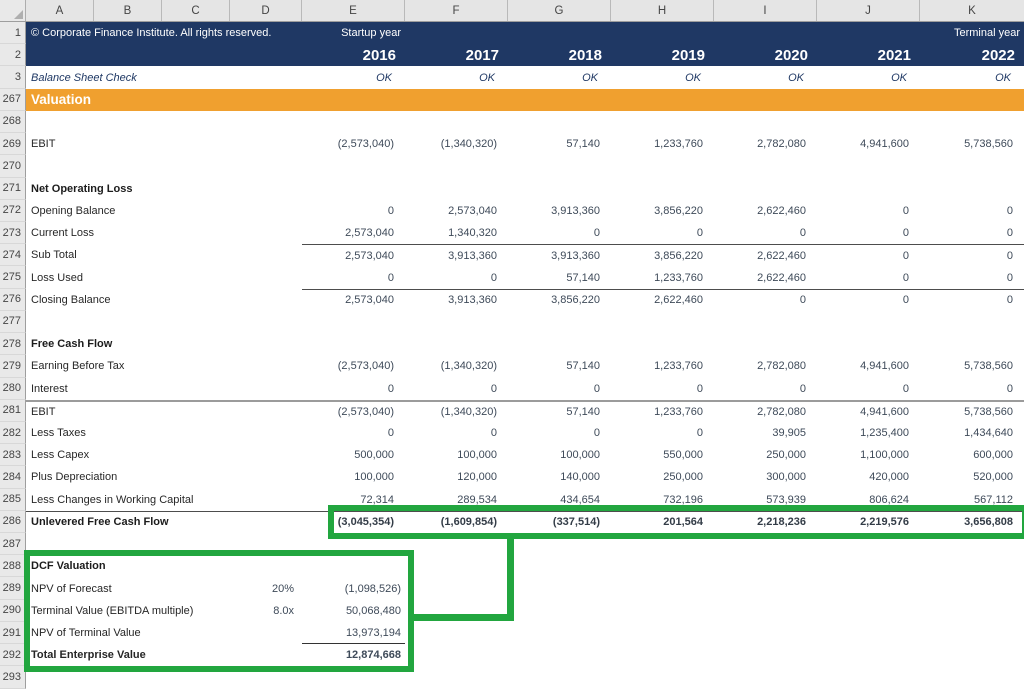 Image resolution: width=1024 pixels, height=689 pixels. I want to click on cell-value: 12,874,668, so click(373, 655).